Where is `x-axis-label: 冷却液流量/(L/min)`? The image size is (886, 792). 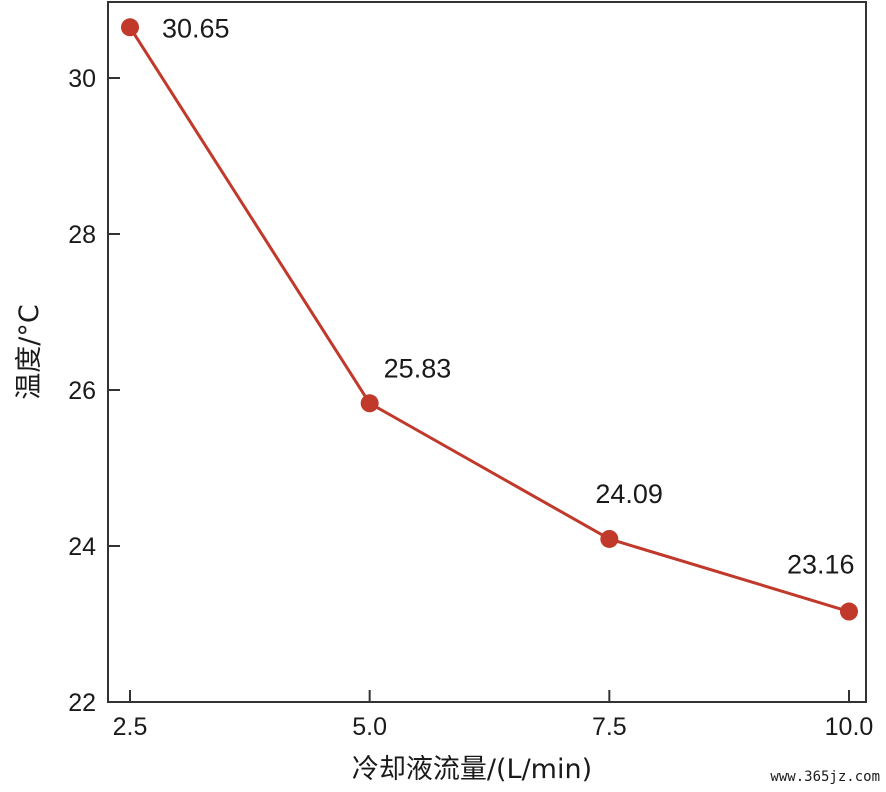
x-axis-label: 冷却液流量/(L/min) is located at coordinates (472, 769).